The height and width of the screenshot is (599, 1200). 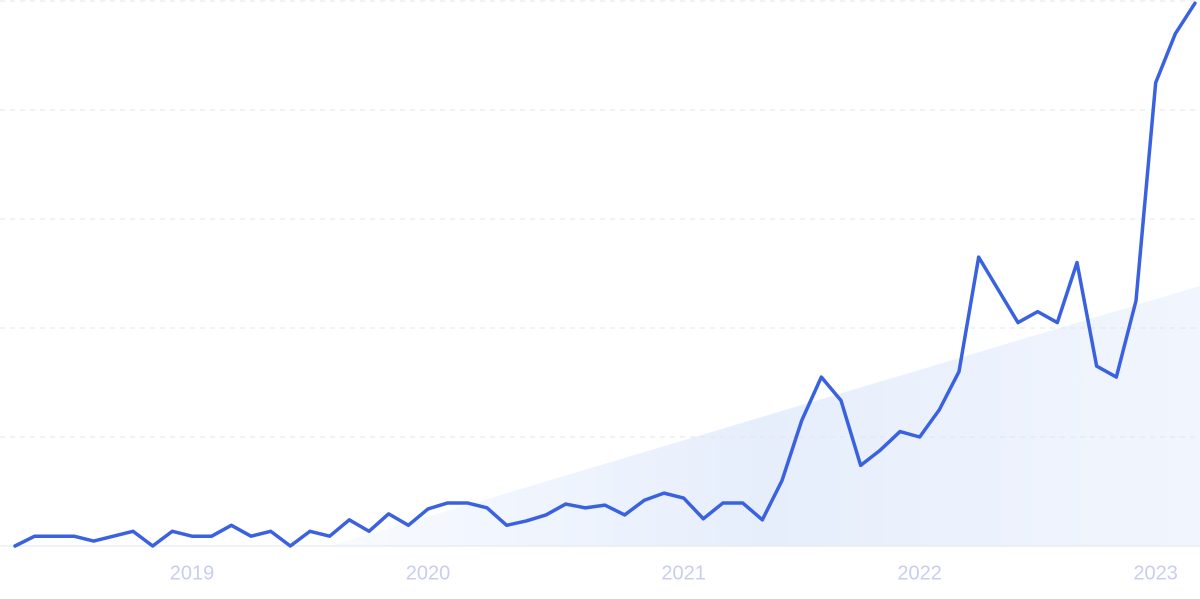 What do you see at coordinates (683, 573) in the screenshot?
I see `x-tick-label: 2021` at bounding box center [683, 573].